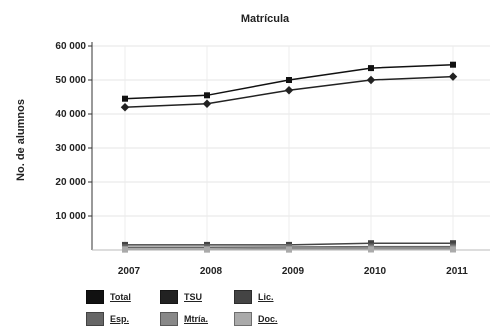 The width and height of the screenshot is (501, 333). What do you see at coordinates (120, 297) in the screenshot?
I see `legend-label: Total` at bounding box center [120, 297].